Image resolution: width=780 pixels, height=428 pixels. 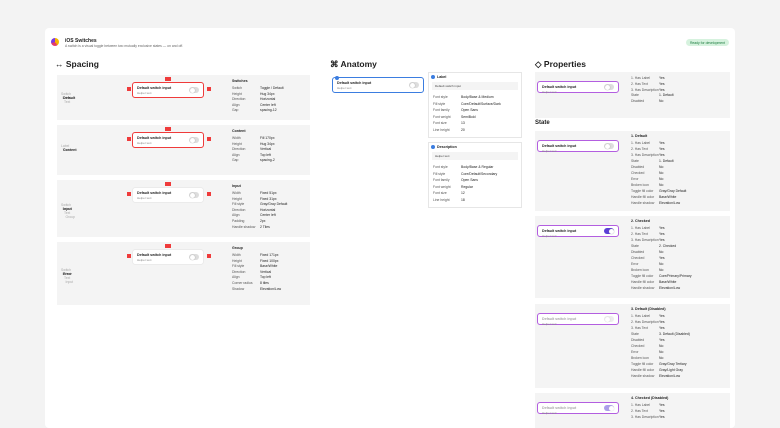 I want to click on row-state: Error, so click(x=67, y=273).